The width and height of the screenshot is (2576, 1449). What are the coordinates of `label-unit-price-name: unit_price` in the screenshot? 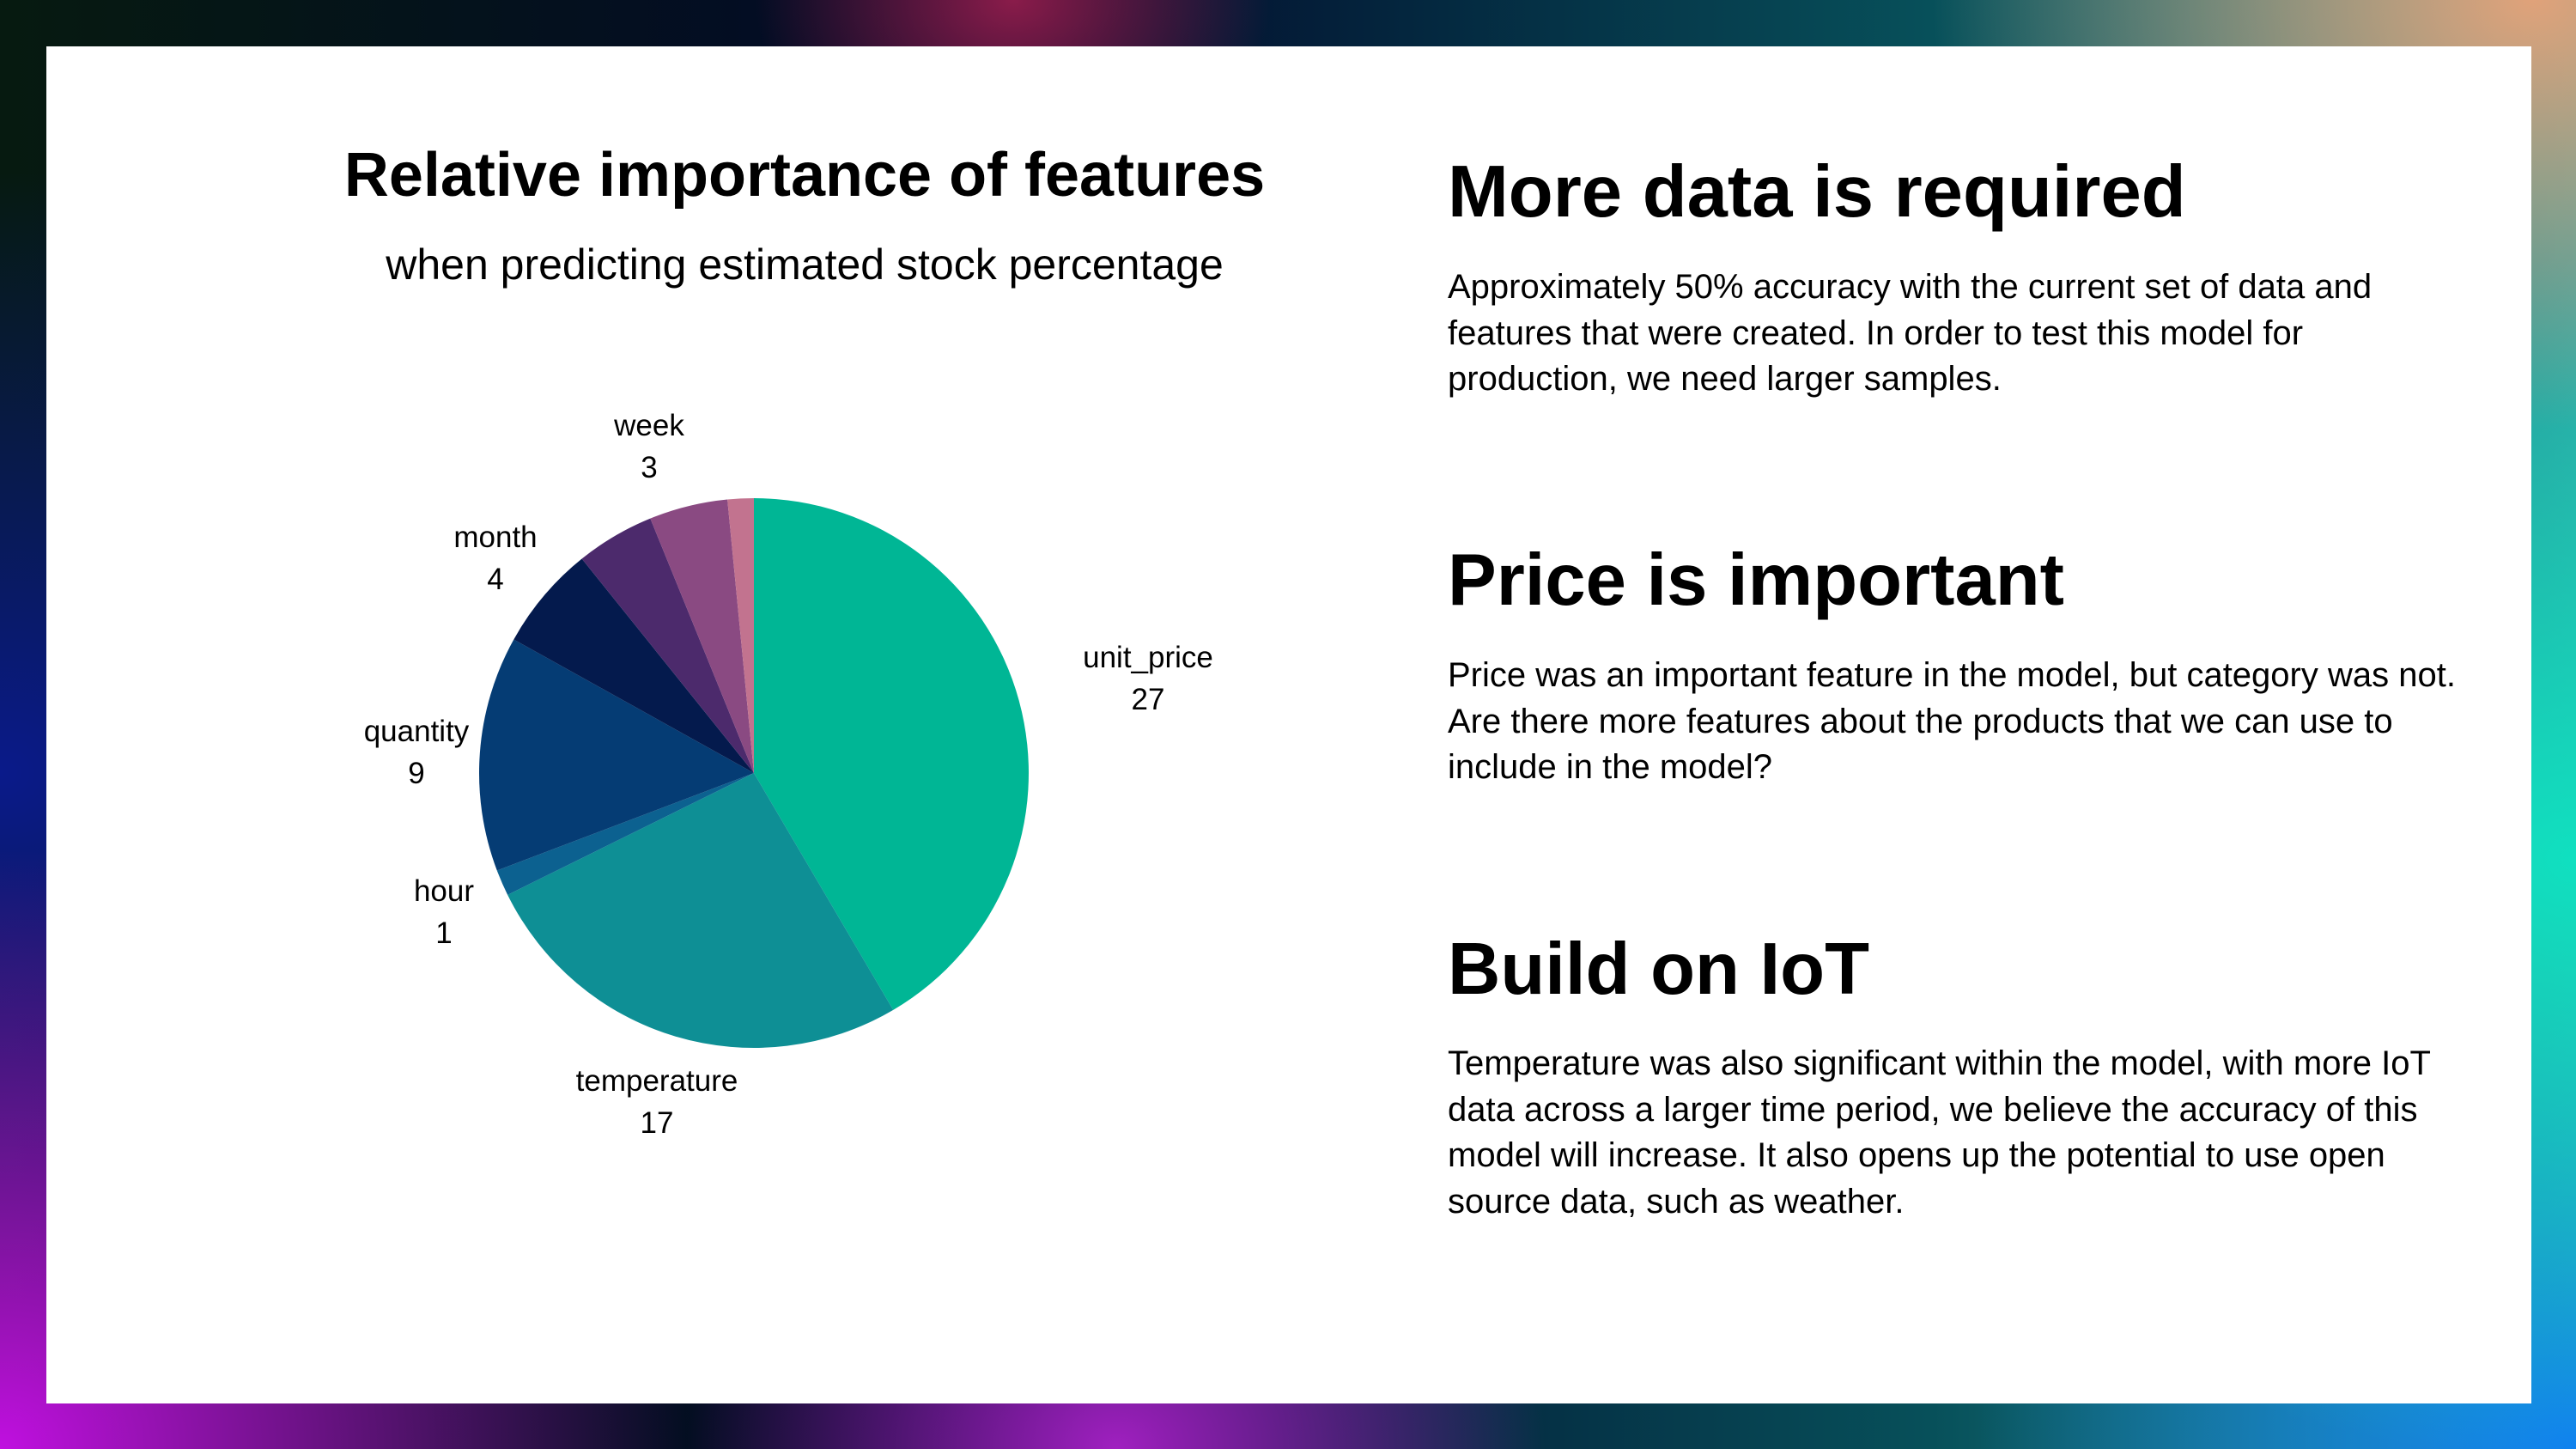 It's located at (1148, 657).